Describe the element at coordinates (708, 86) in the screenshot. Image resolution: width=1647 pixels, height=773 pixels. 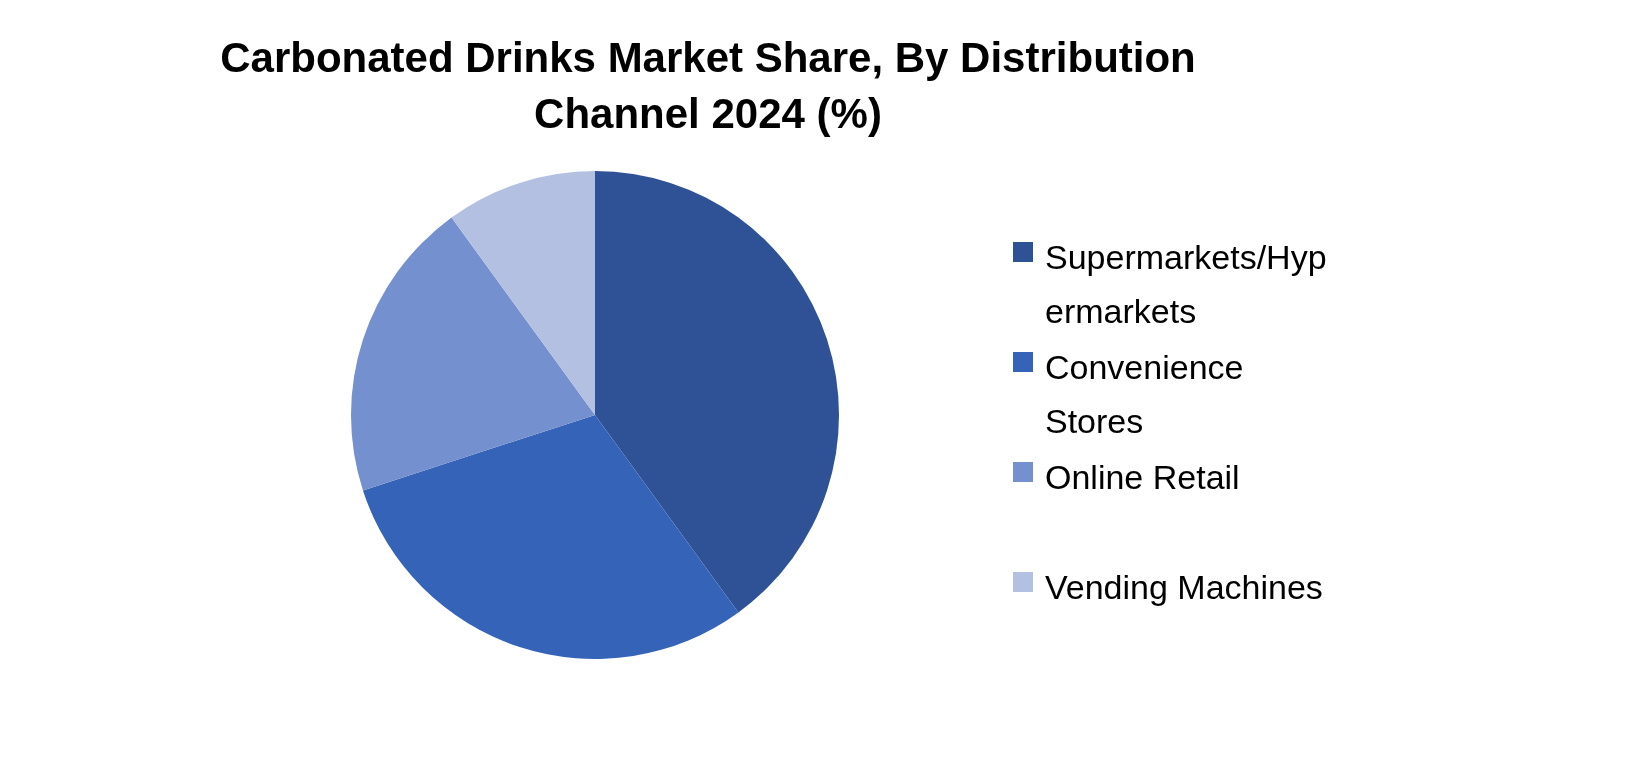
I see `chart-title: Carbonated Drinks Market Share, By Distribution Channel 2024 (%)` at that location.